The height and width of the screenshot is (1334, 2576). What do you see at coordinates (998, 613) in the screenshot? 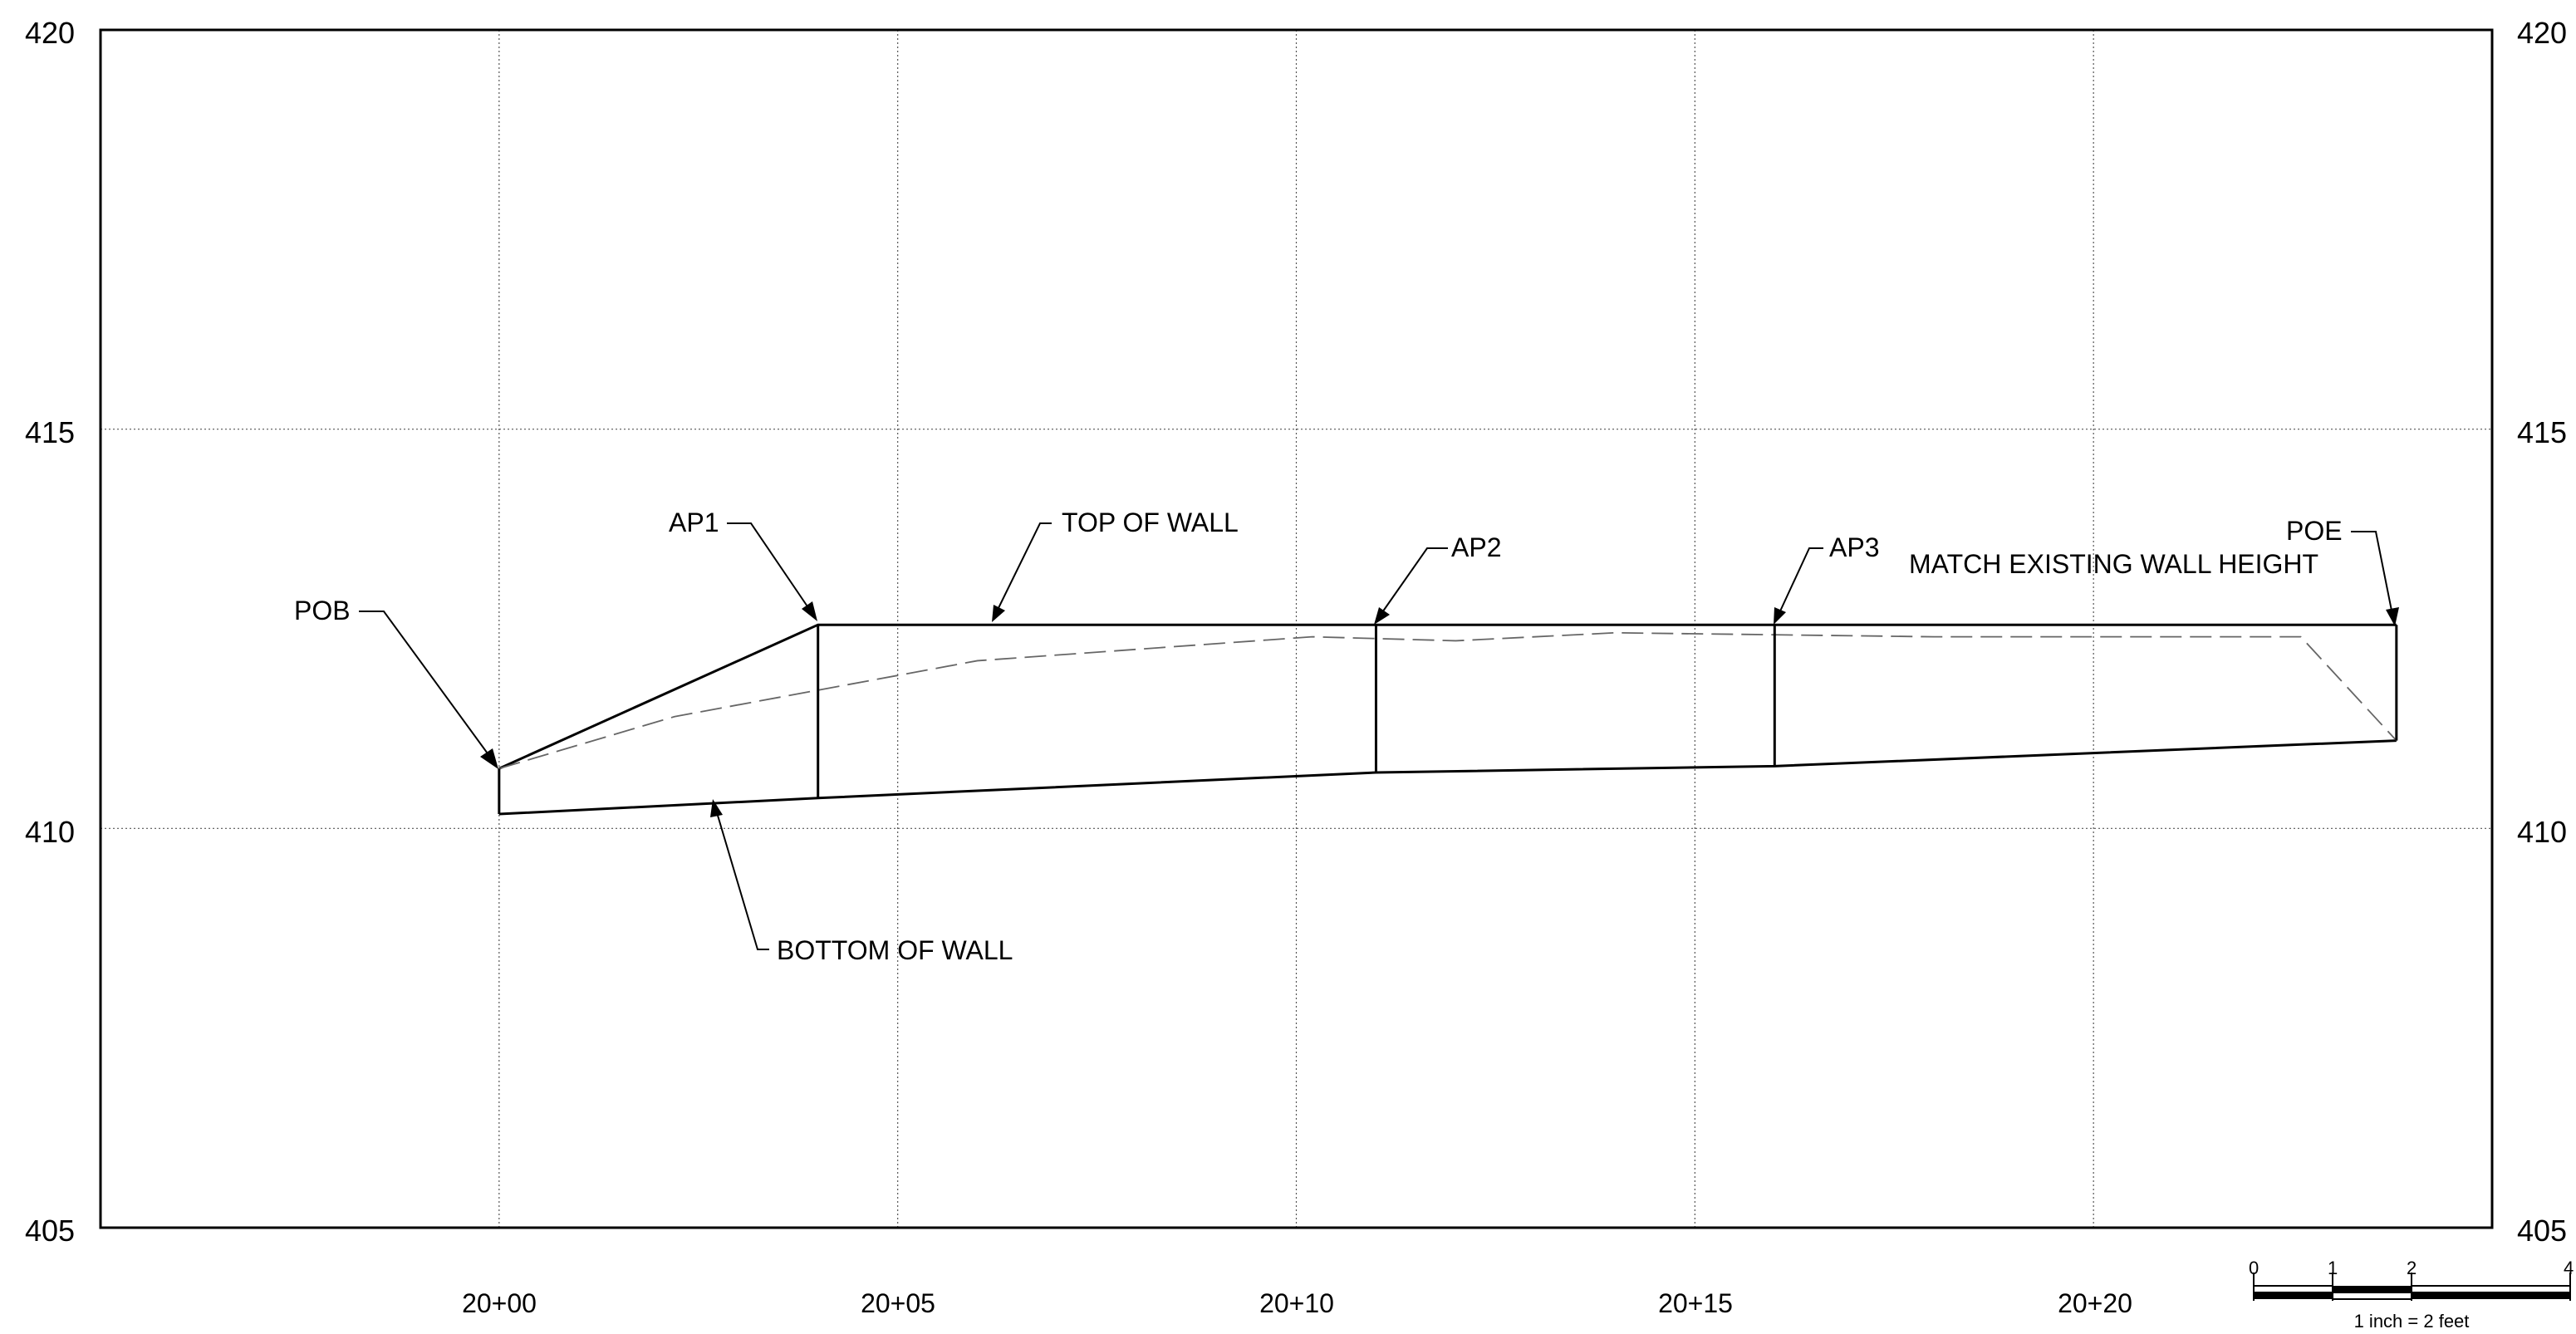
I see `top-of-wall-arrowhead` at bounding box center [998, 613].